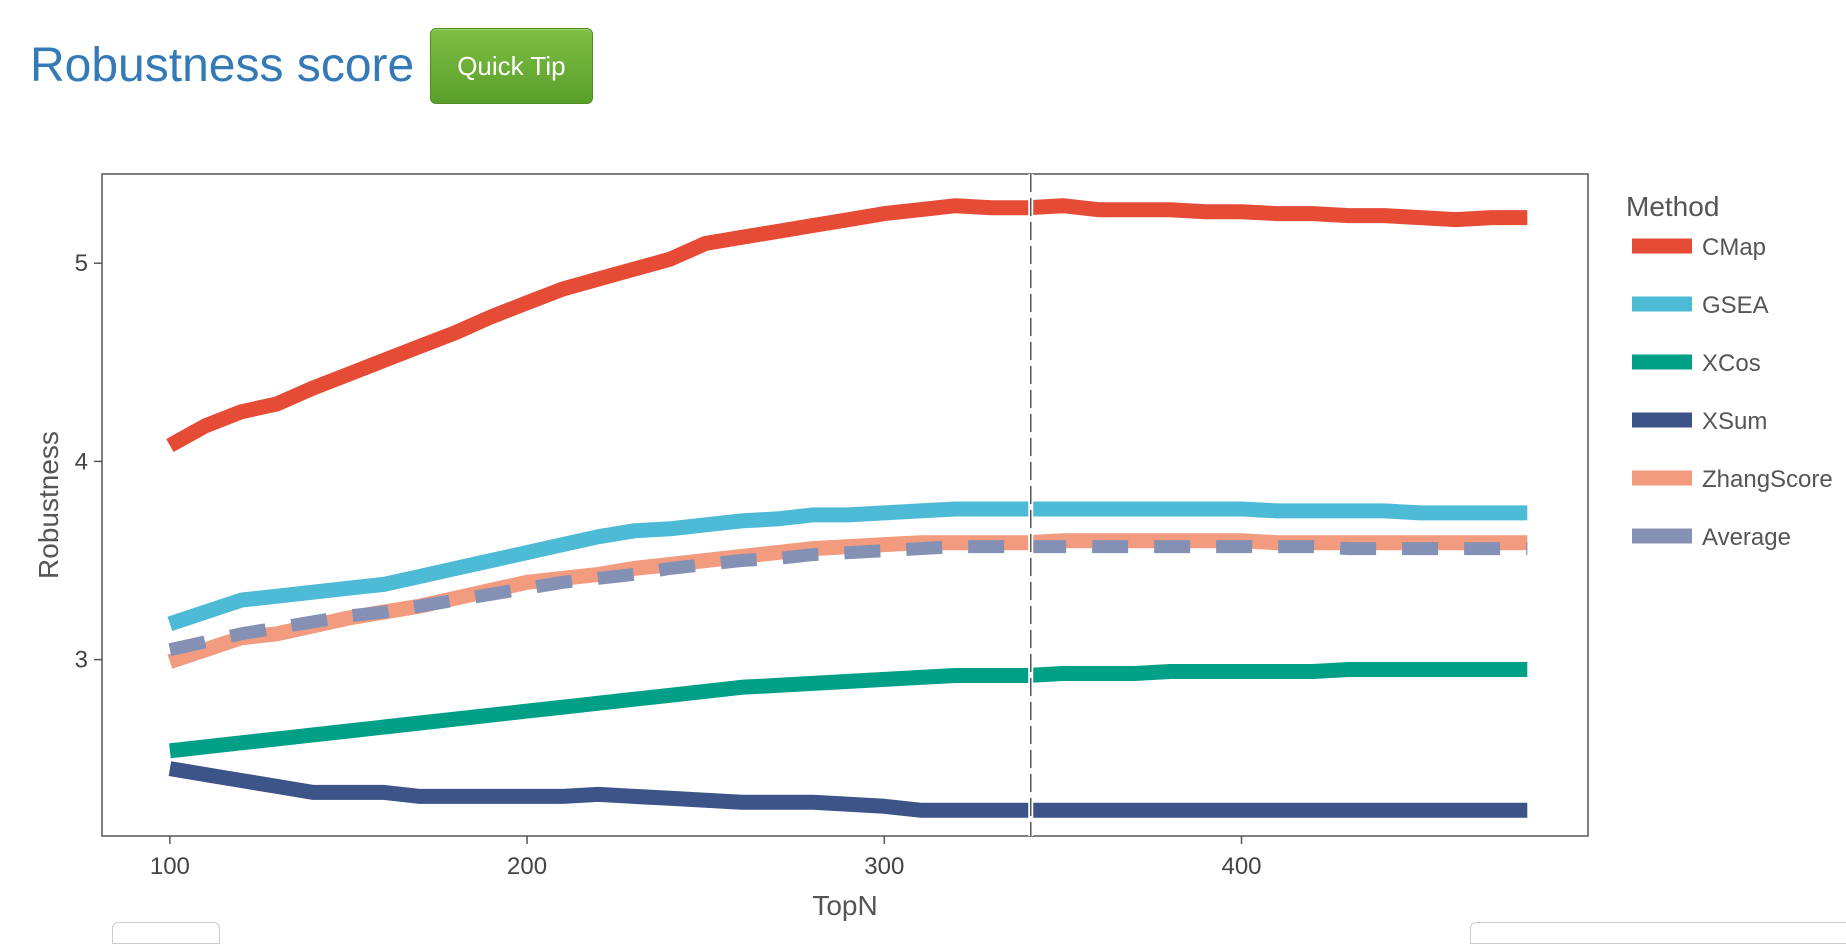  What do you see at coordinates (166, 933) in the screenshot?
I see `bottom-left-panel-edge` at bounding box center [166, 933].